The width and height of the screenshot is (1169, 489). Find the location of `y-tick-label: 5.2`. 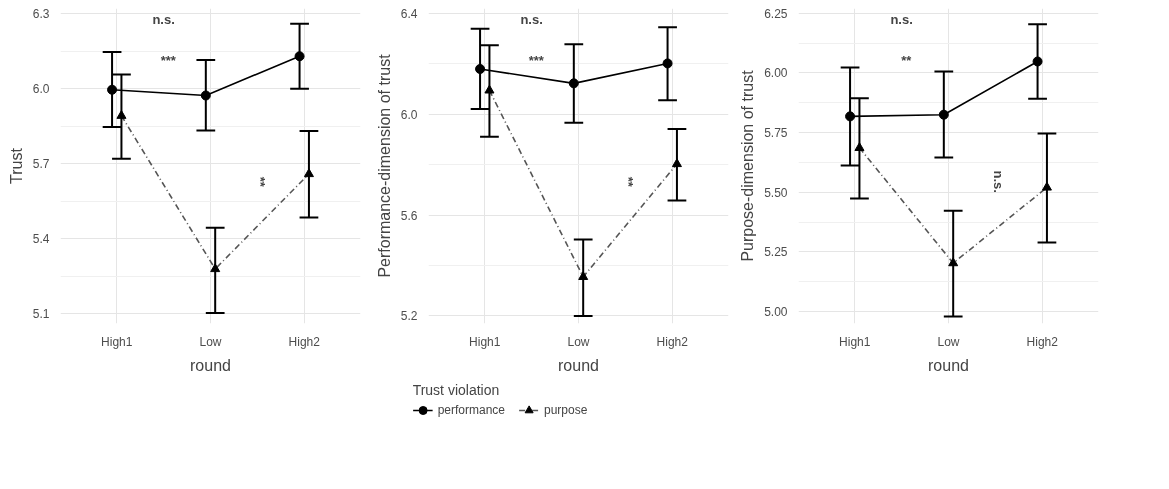

y-tick-label: 5.2 is located at coordinates (409, 316).